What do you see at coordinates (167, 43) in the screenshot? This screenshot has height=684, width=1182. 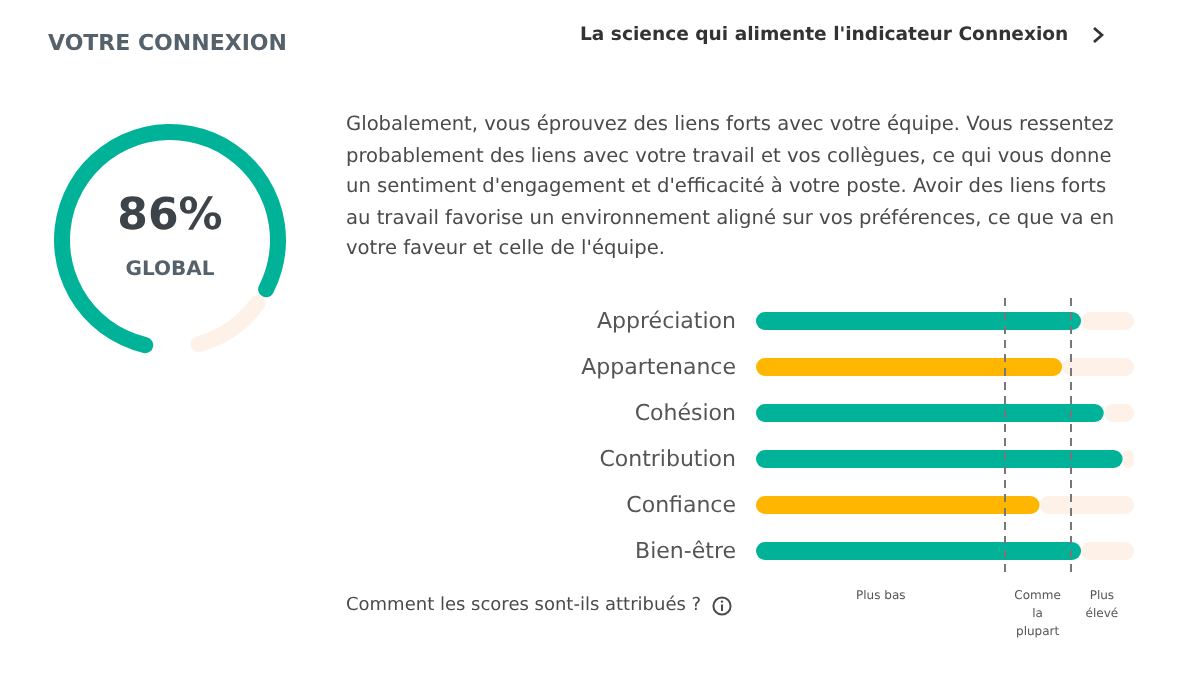 I see `chart-title: VOTRE CONNEXION` at bounding box center [167, 43].